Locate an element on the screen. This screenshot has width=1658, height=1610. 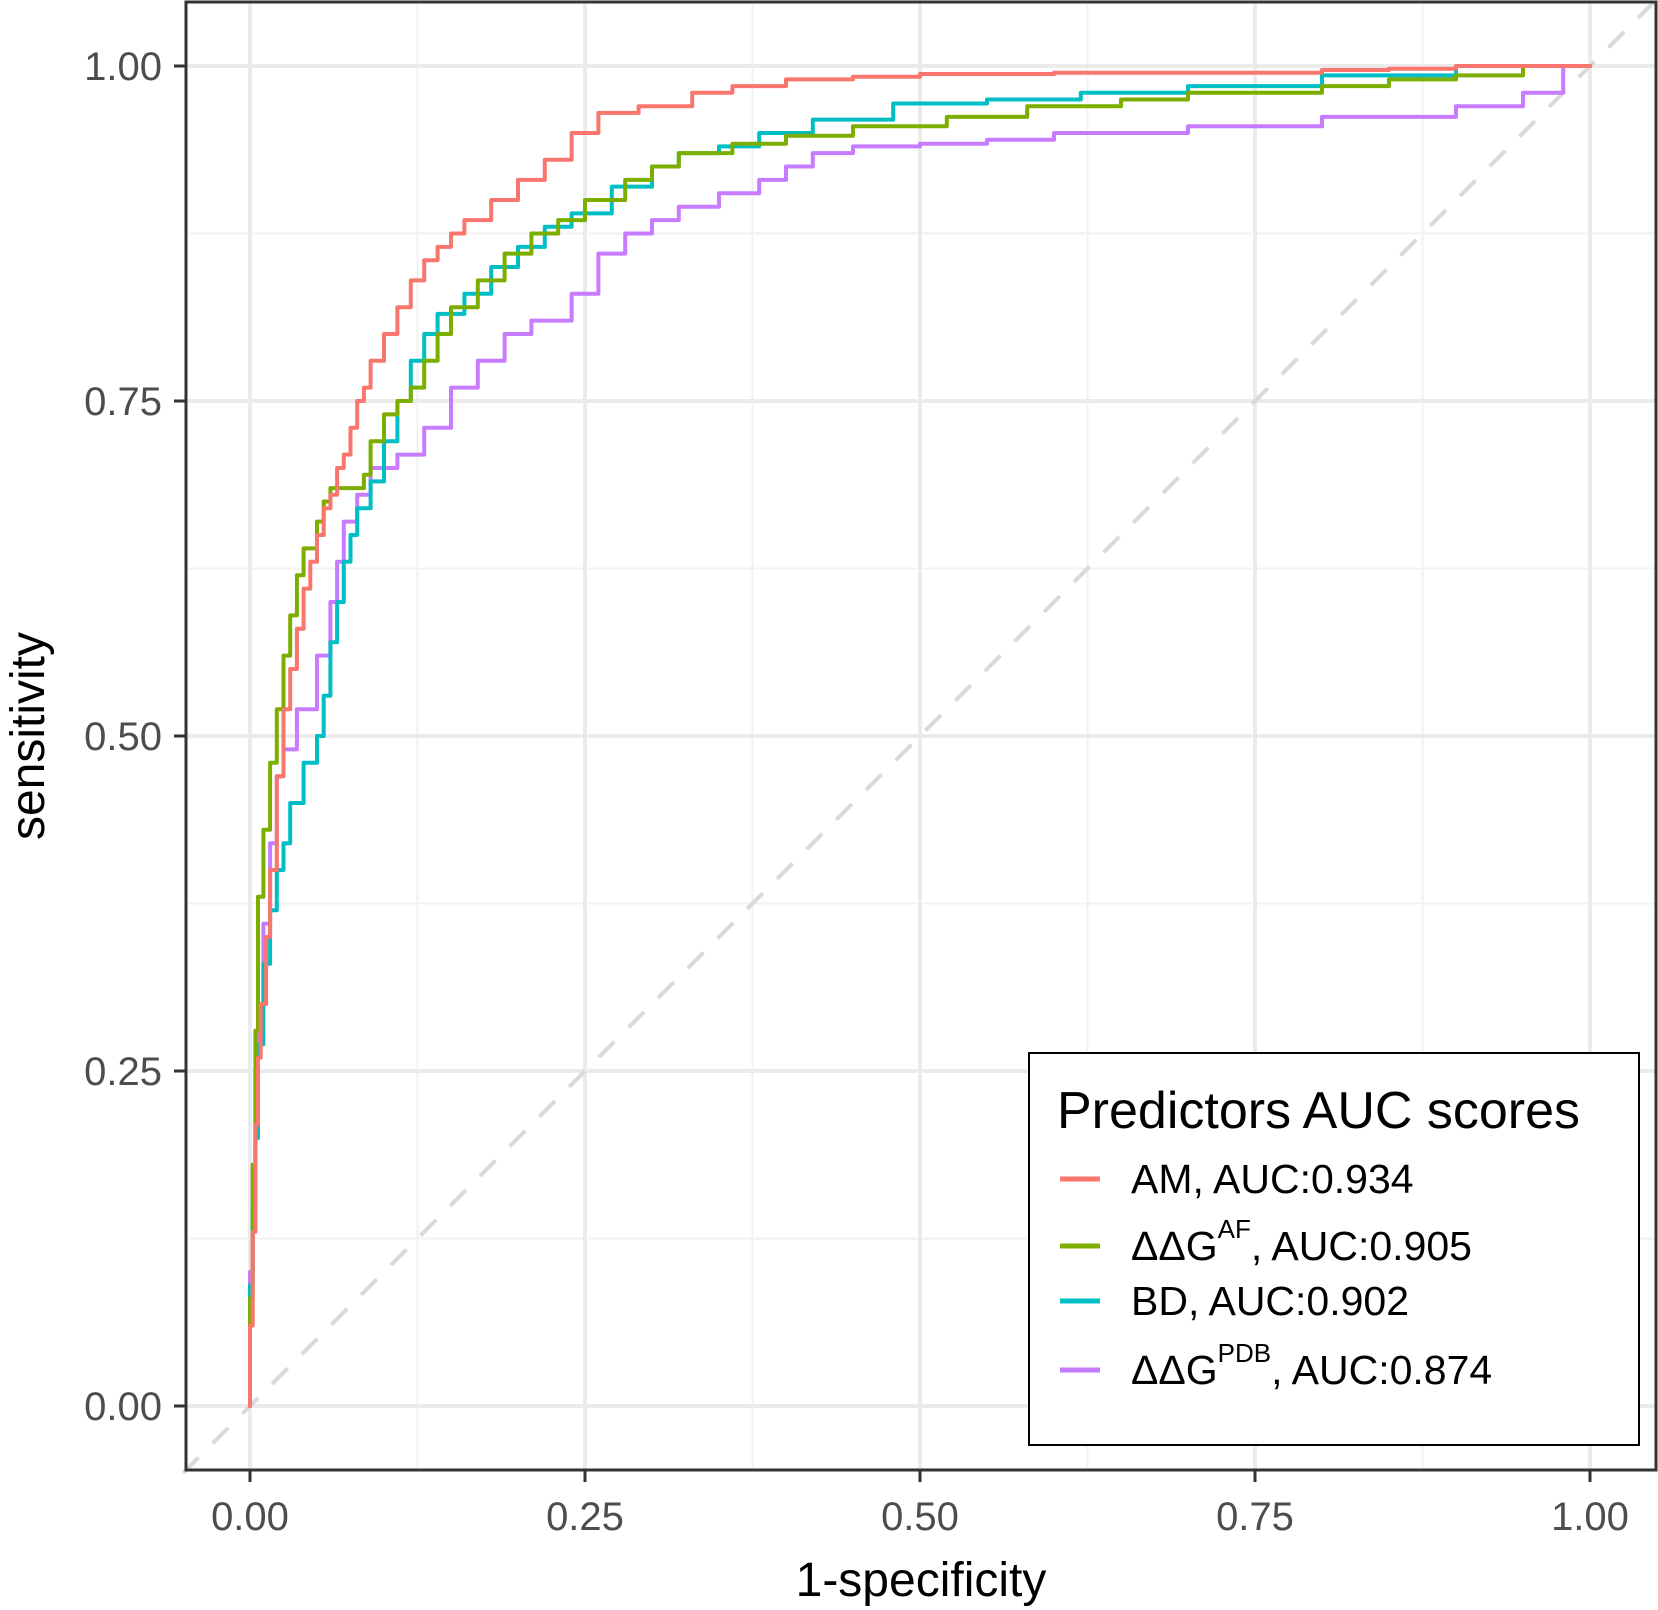
y-tick-label: 1.00 is located at coordinates (123, 67).